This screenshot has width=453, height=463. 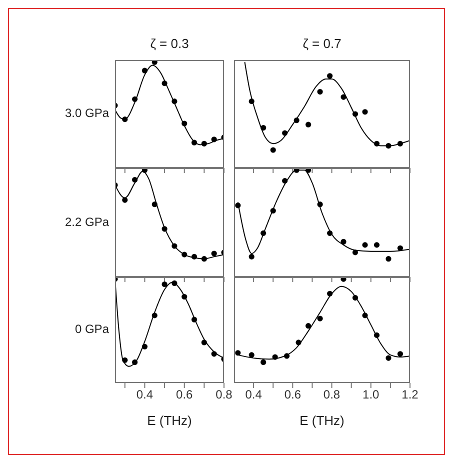 I want to click on y-axis-title: 0 GPa, so click(x=91, y=329).